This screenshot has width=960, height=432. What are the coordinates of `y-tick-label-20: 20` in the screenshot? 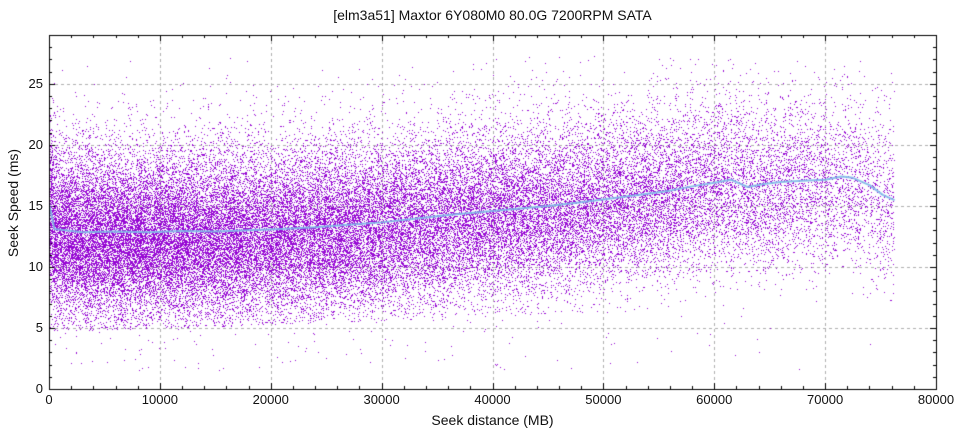 It's located at (35, 144).